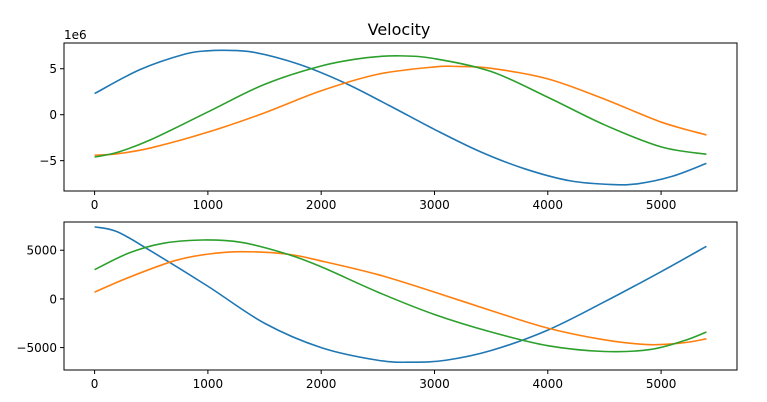 Image resolution: width=767 pixels, height=402 pixels. What do you see at coordinates (75, 35) in the screenshot?
I see `y-offset-label: 1e6` at bounding box center [75, 35].